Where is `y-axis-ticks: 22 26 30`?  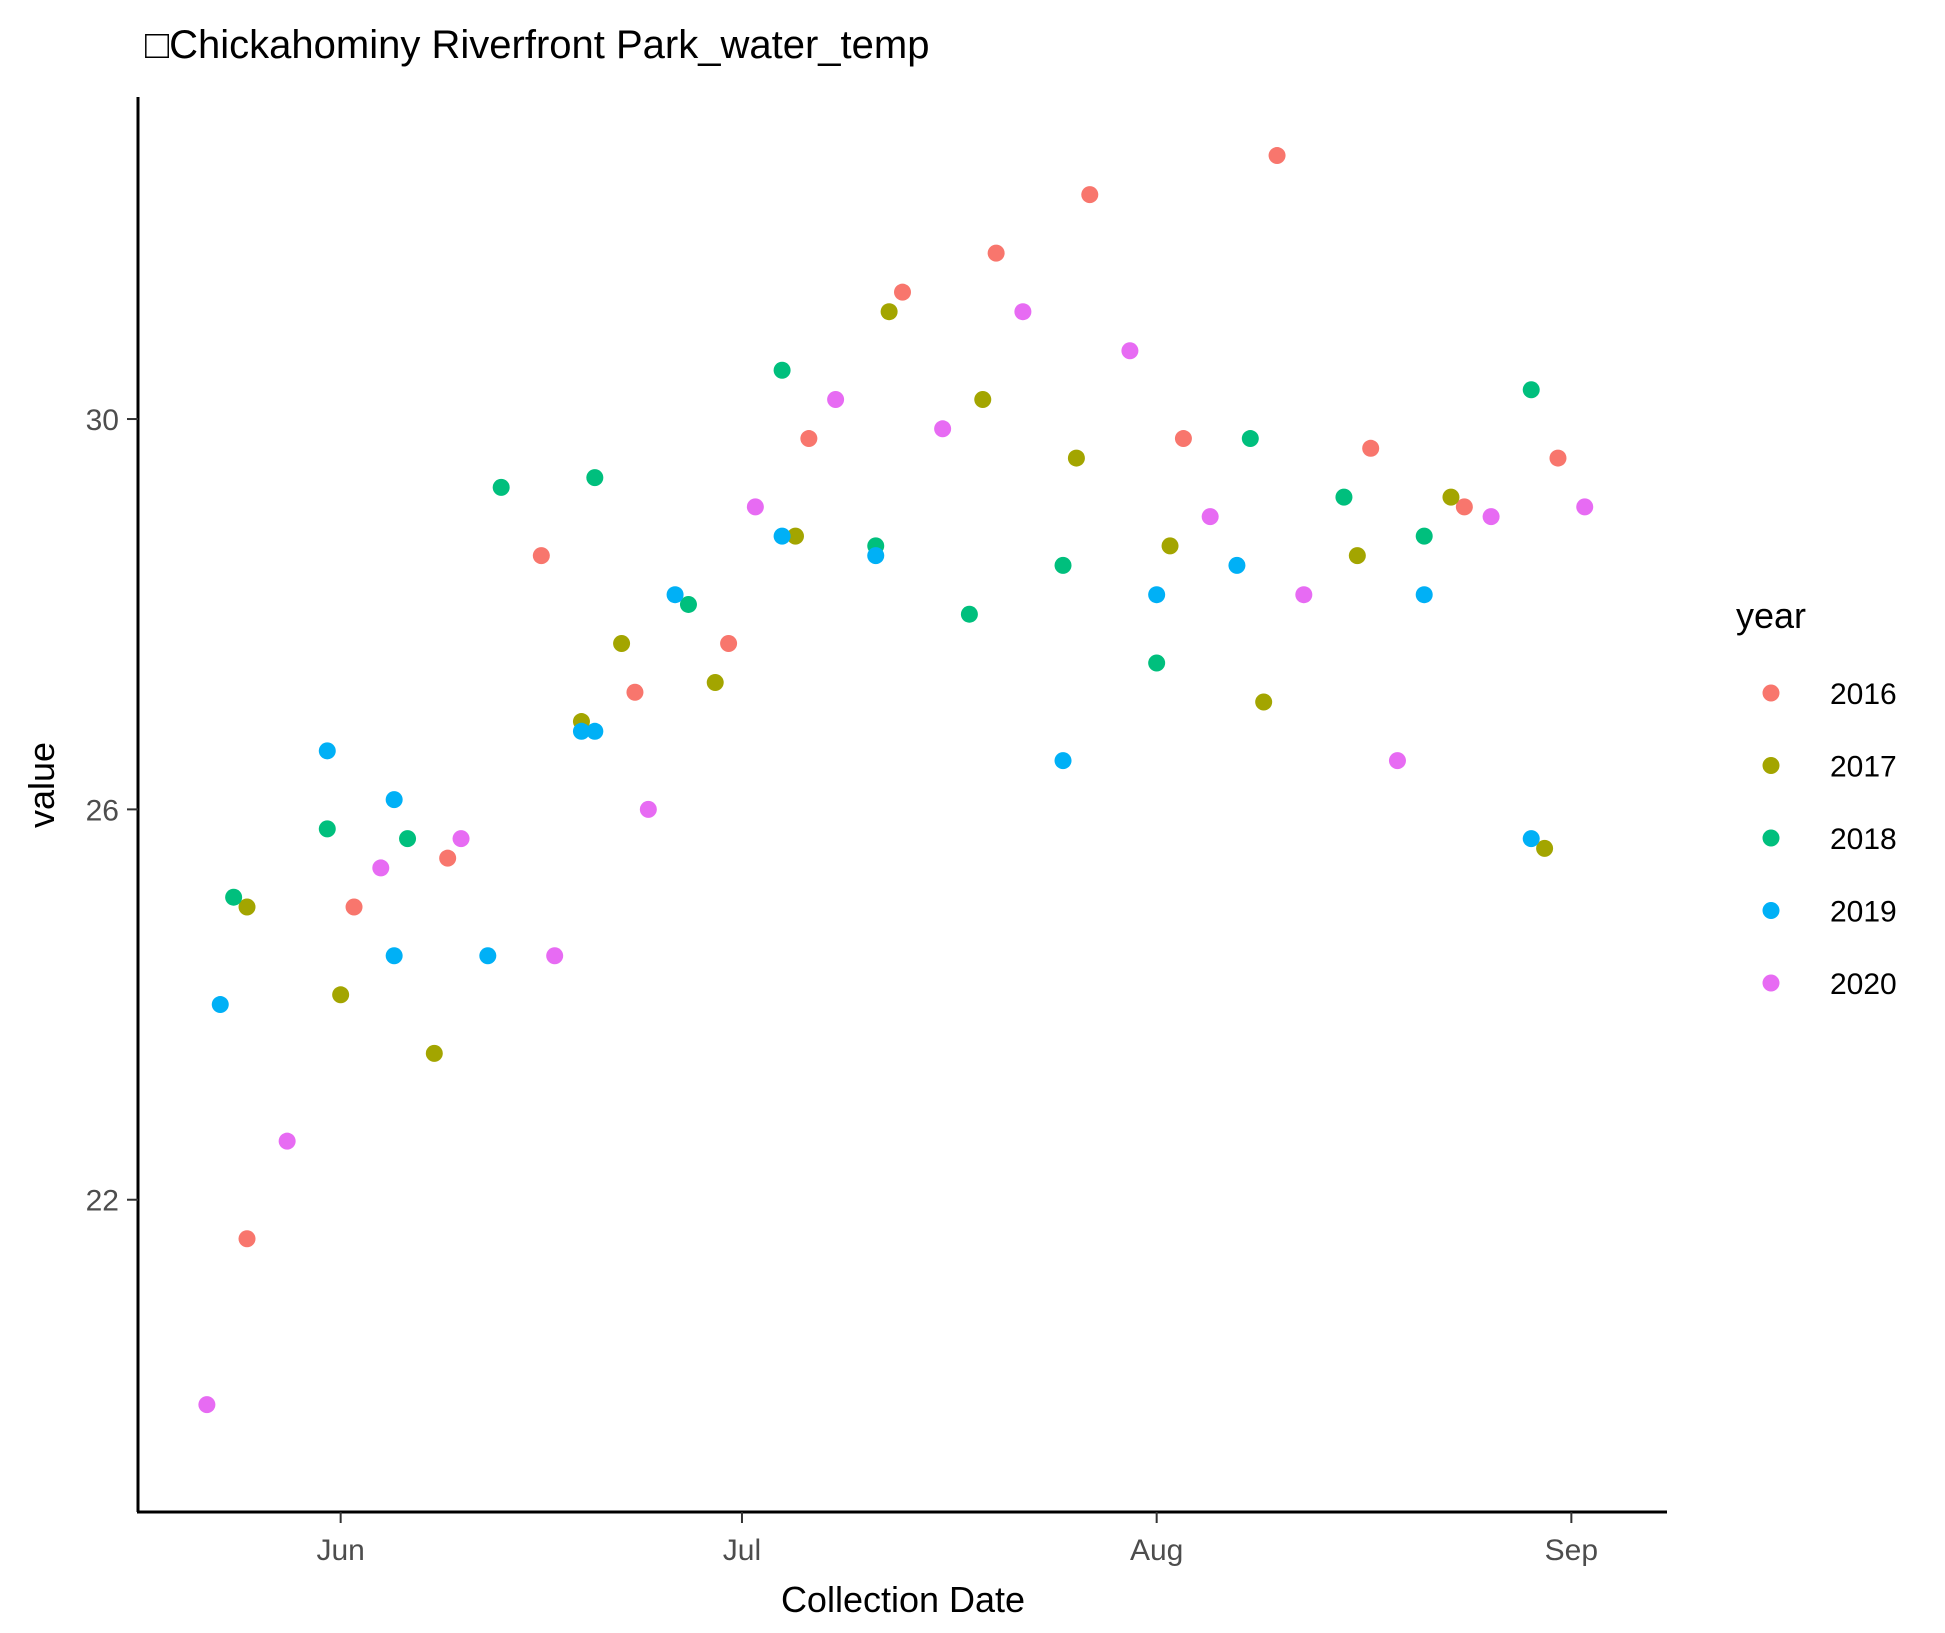
y-axis-ticks: 22 26 30 is located at coordinates (112, 811).